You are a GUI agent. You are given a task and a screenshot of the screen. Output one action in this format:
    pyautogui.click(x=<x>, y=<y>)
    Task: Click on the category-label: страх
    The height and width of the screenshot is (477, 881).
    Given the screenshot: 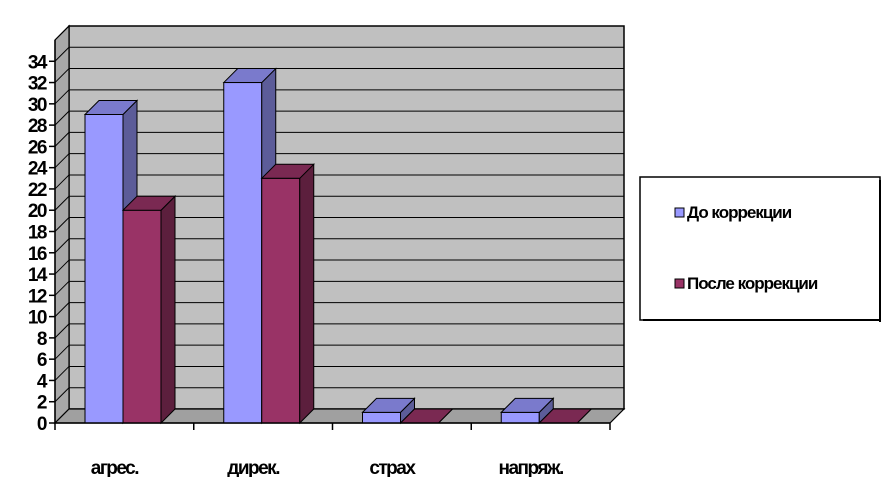 What is the action you would take?
    pyautogui.click(x=392, y=467)
    